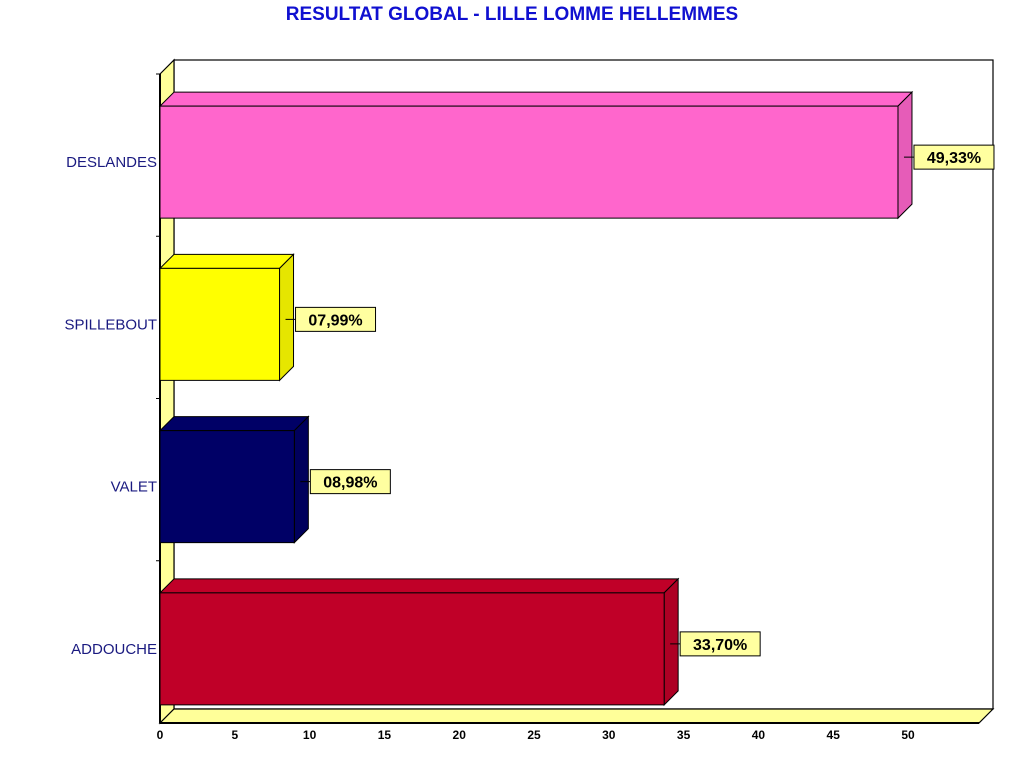 The height and width of the screenshot is (768, 1024). I want to click on x-tick-label: 40, so click(759, 735).